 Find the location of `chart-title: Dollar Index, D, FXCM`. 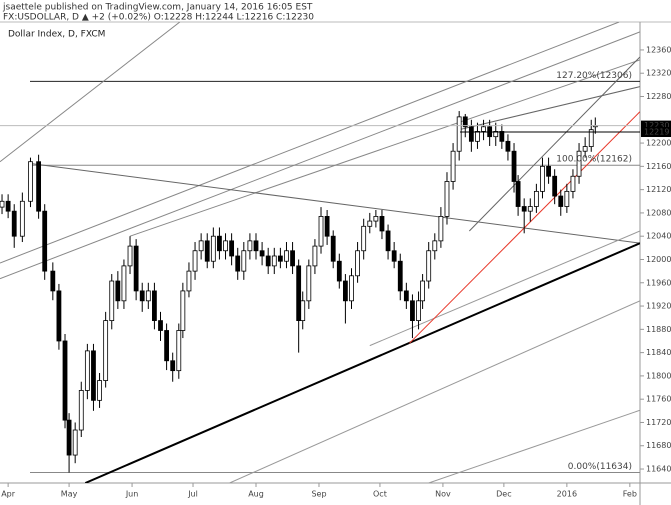

chart-title: Dollar Index, D, FXCM is located at coordinates (56, 35).